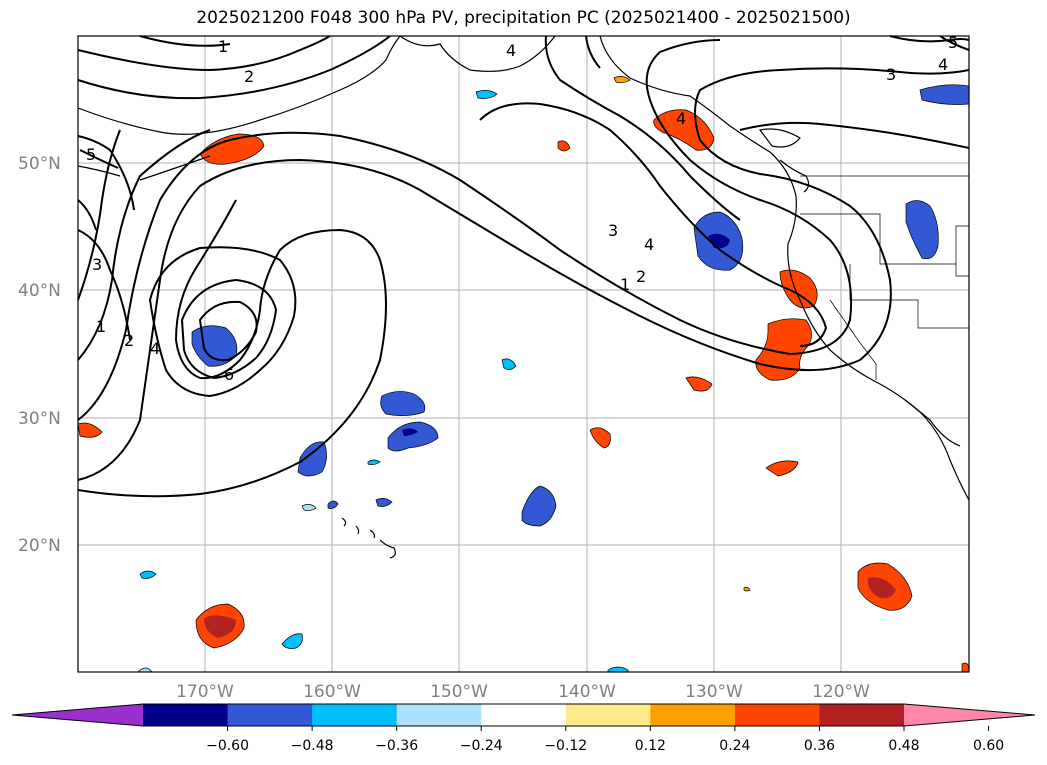 Image resolution: width=1047 pixels, height=765 pixels. Describe the element at coordinates (39, 355) in the screenshot. I see `latitude-labels: 50°N 40°N 30°N 20°N` at that location.